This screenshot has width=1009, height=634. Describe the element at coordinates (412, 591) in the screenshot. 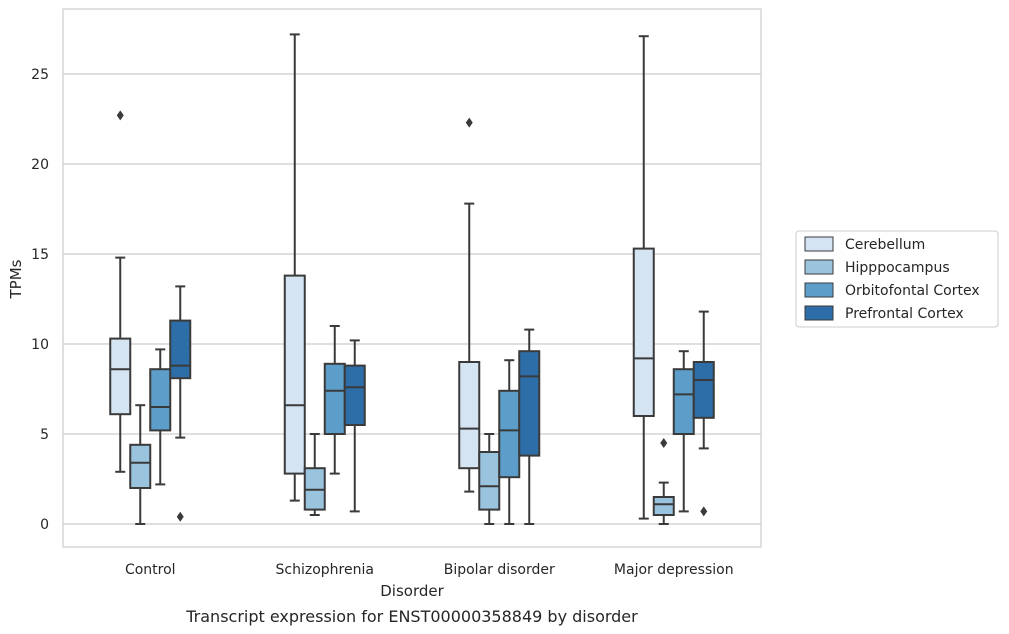

I see `x-axis-label: Disorder` at that location.